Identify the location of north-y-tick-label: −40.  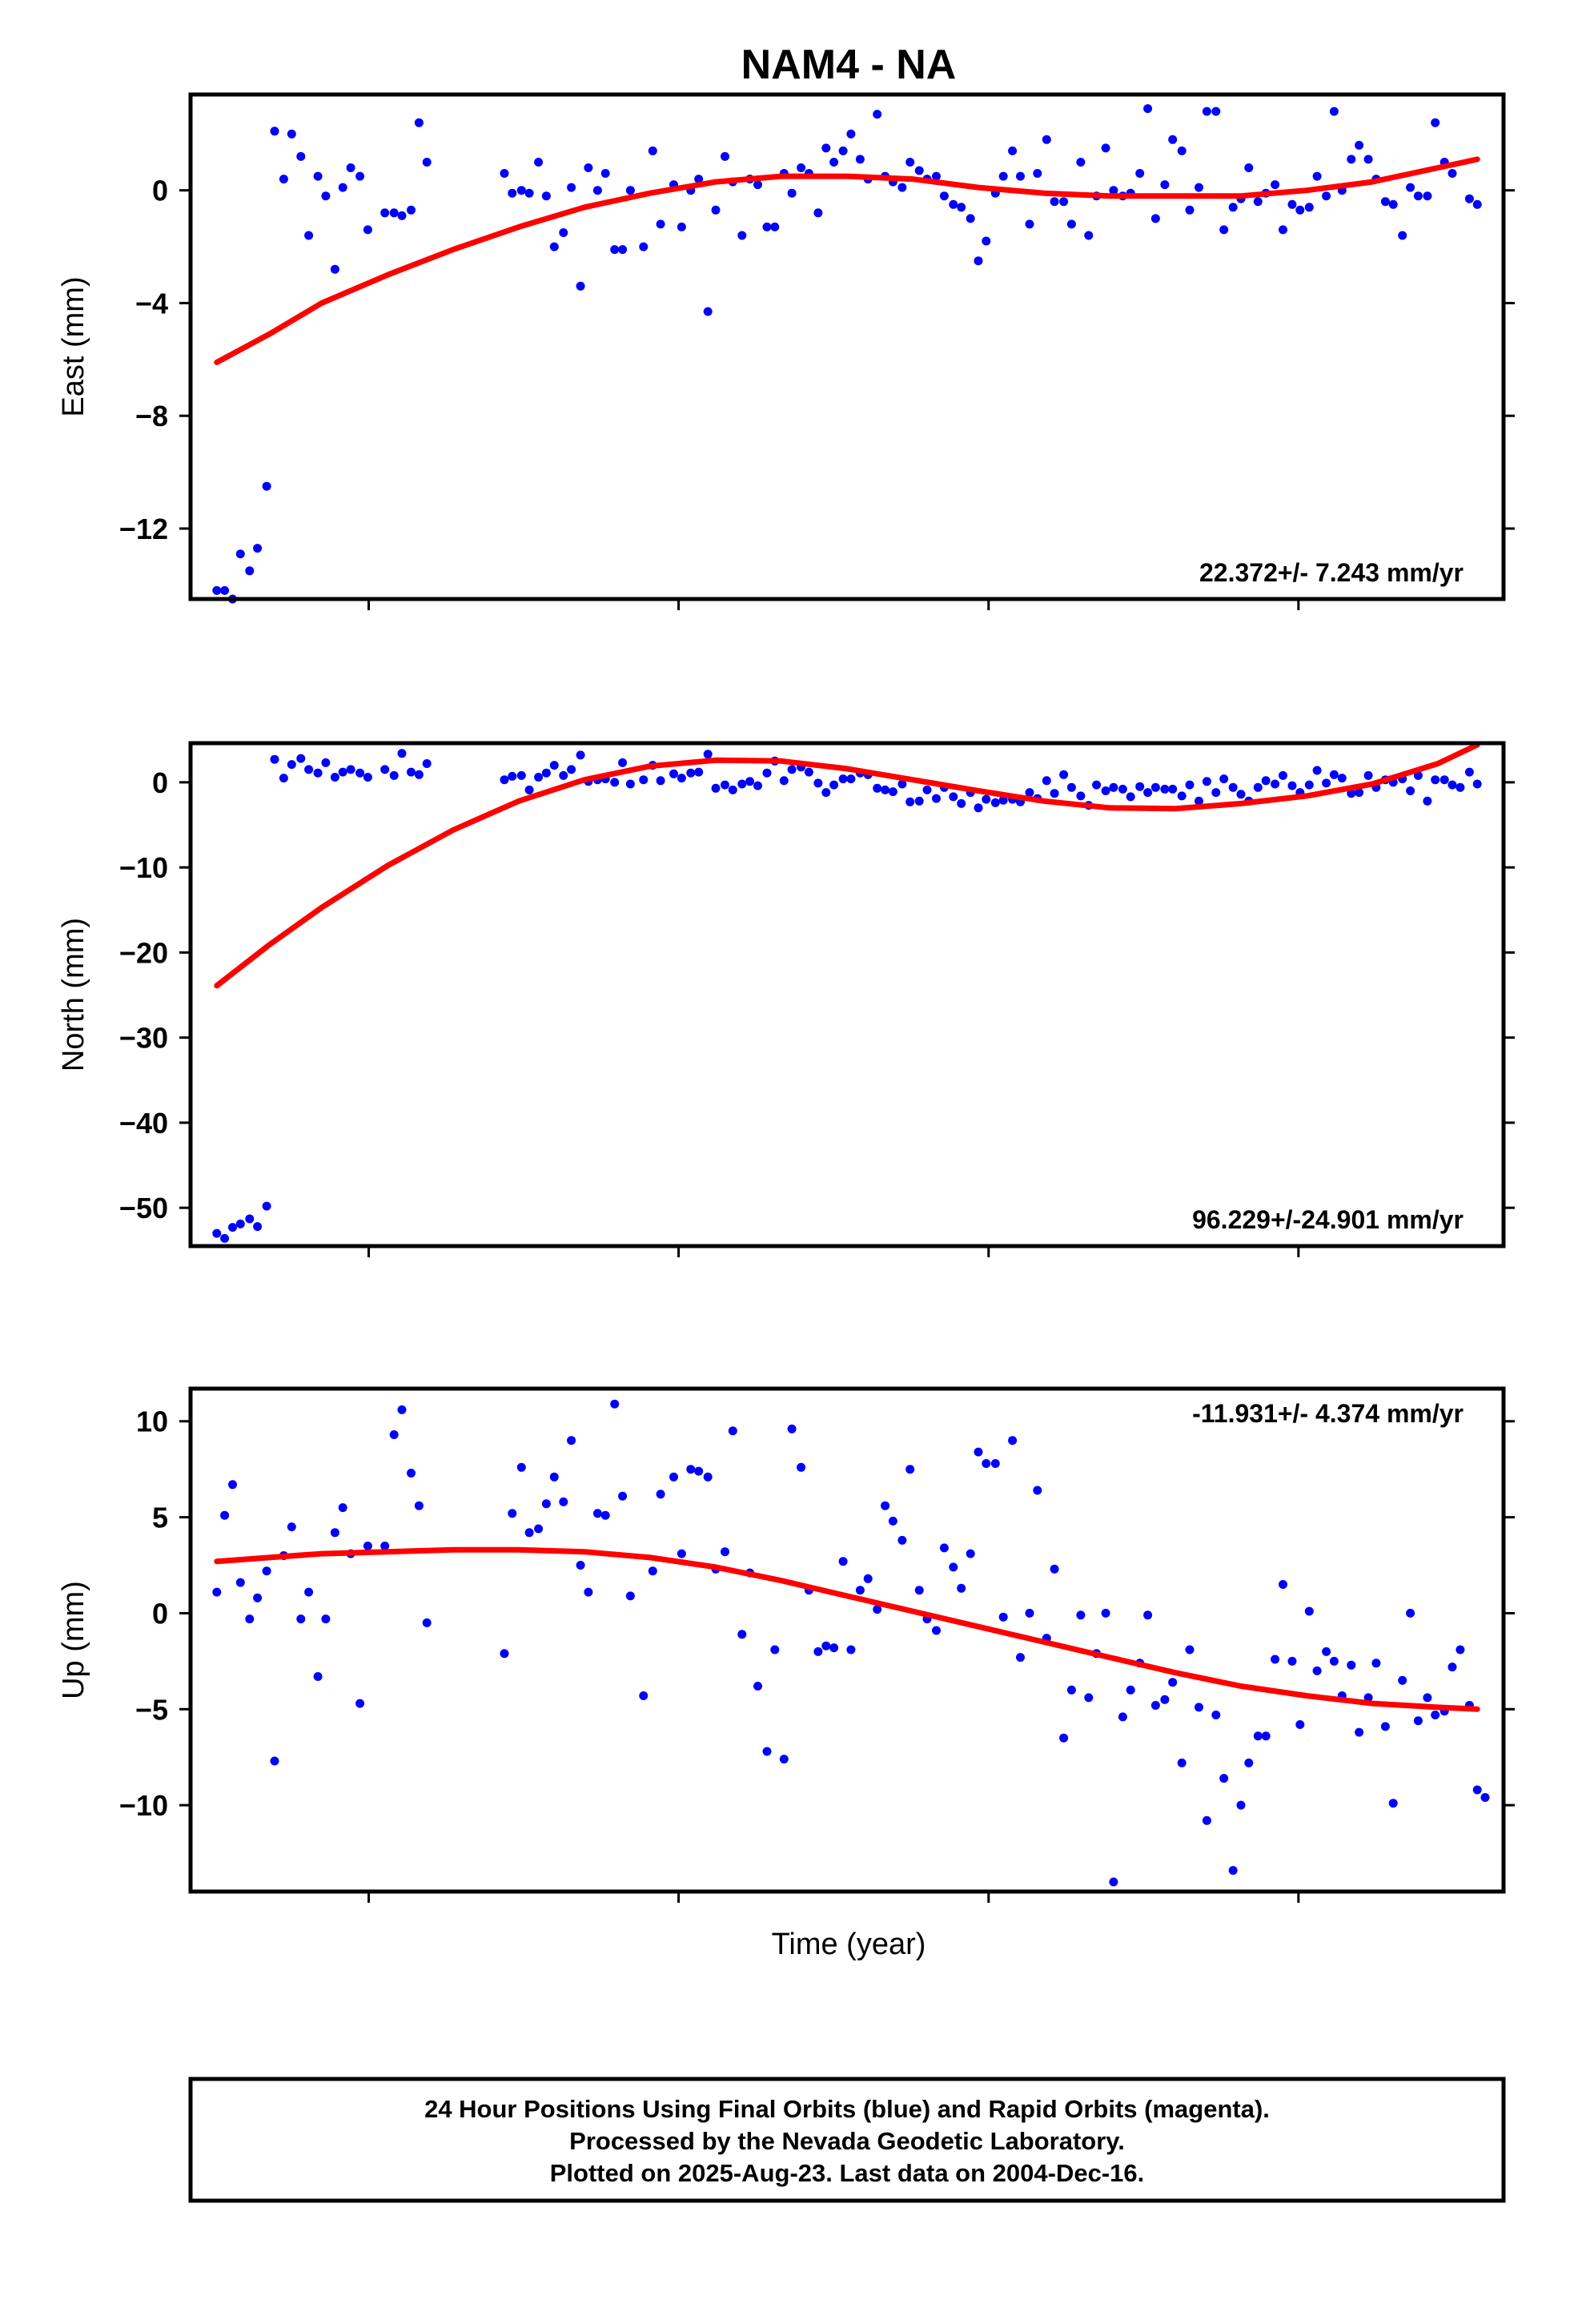
(144, 1123).